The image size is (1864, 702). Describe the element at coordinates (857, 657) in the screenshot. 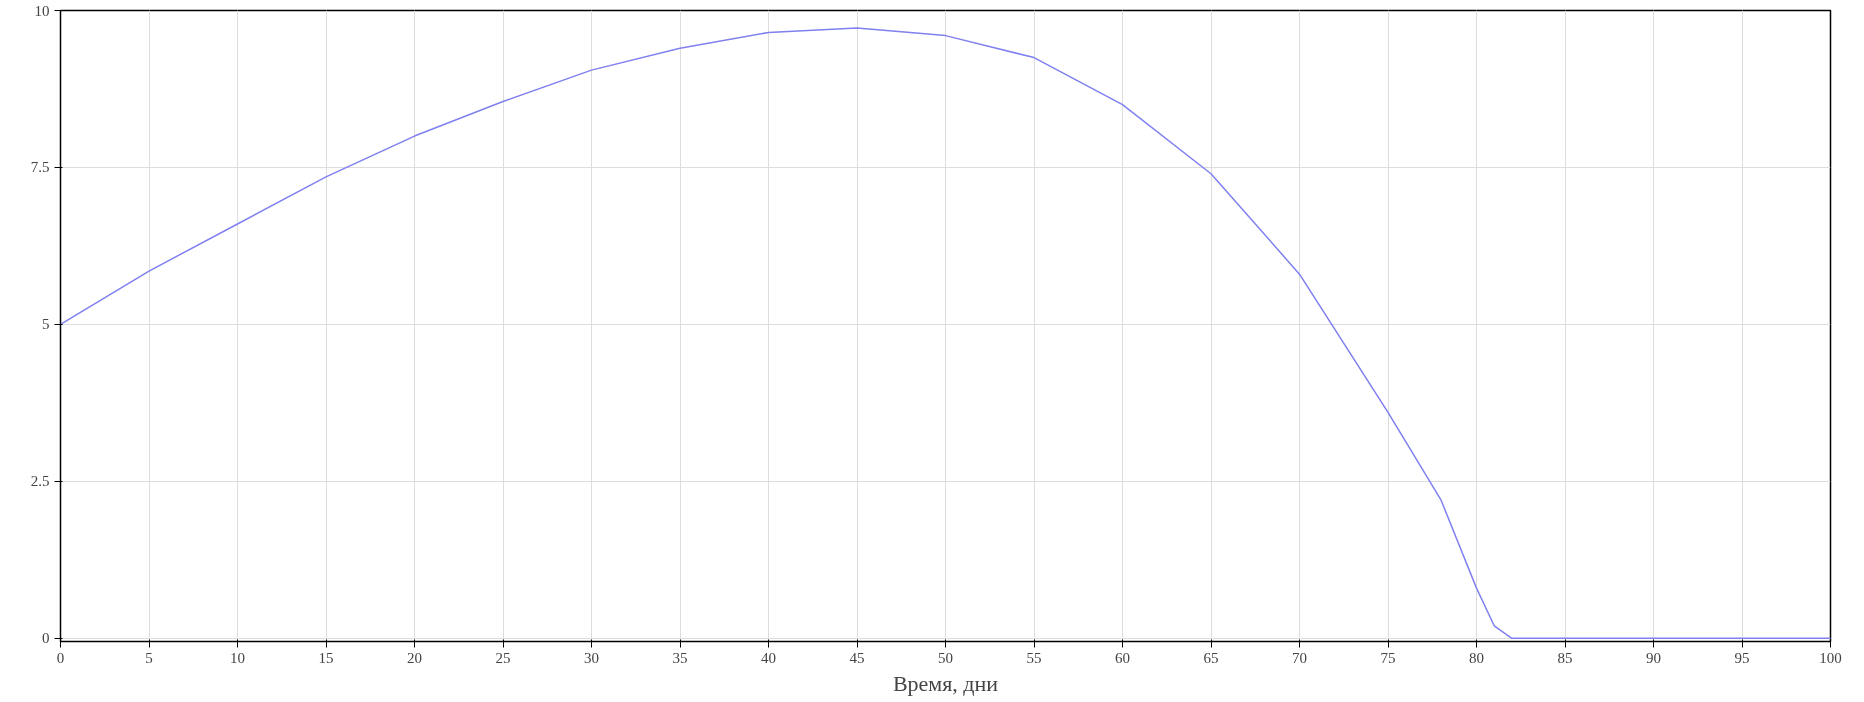

I see `x-tick-label: 45` at that location.